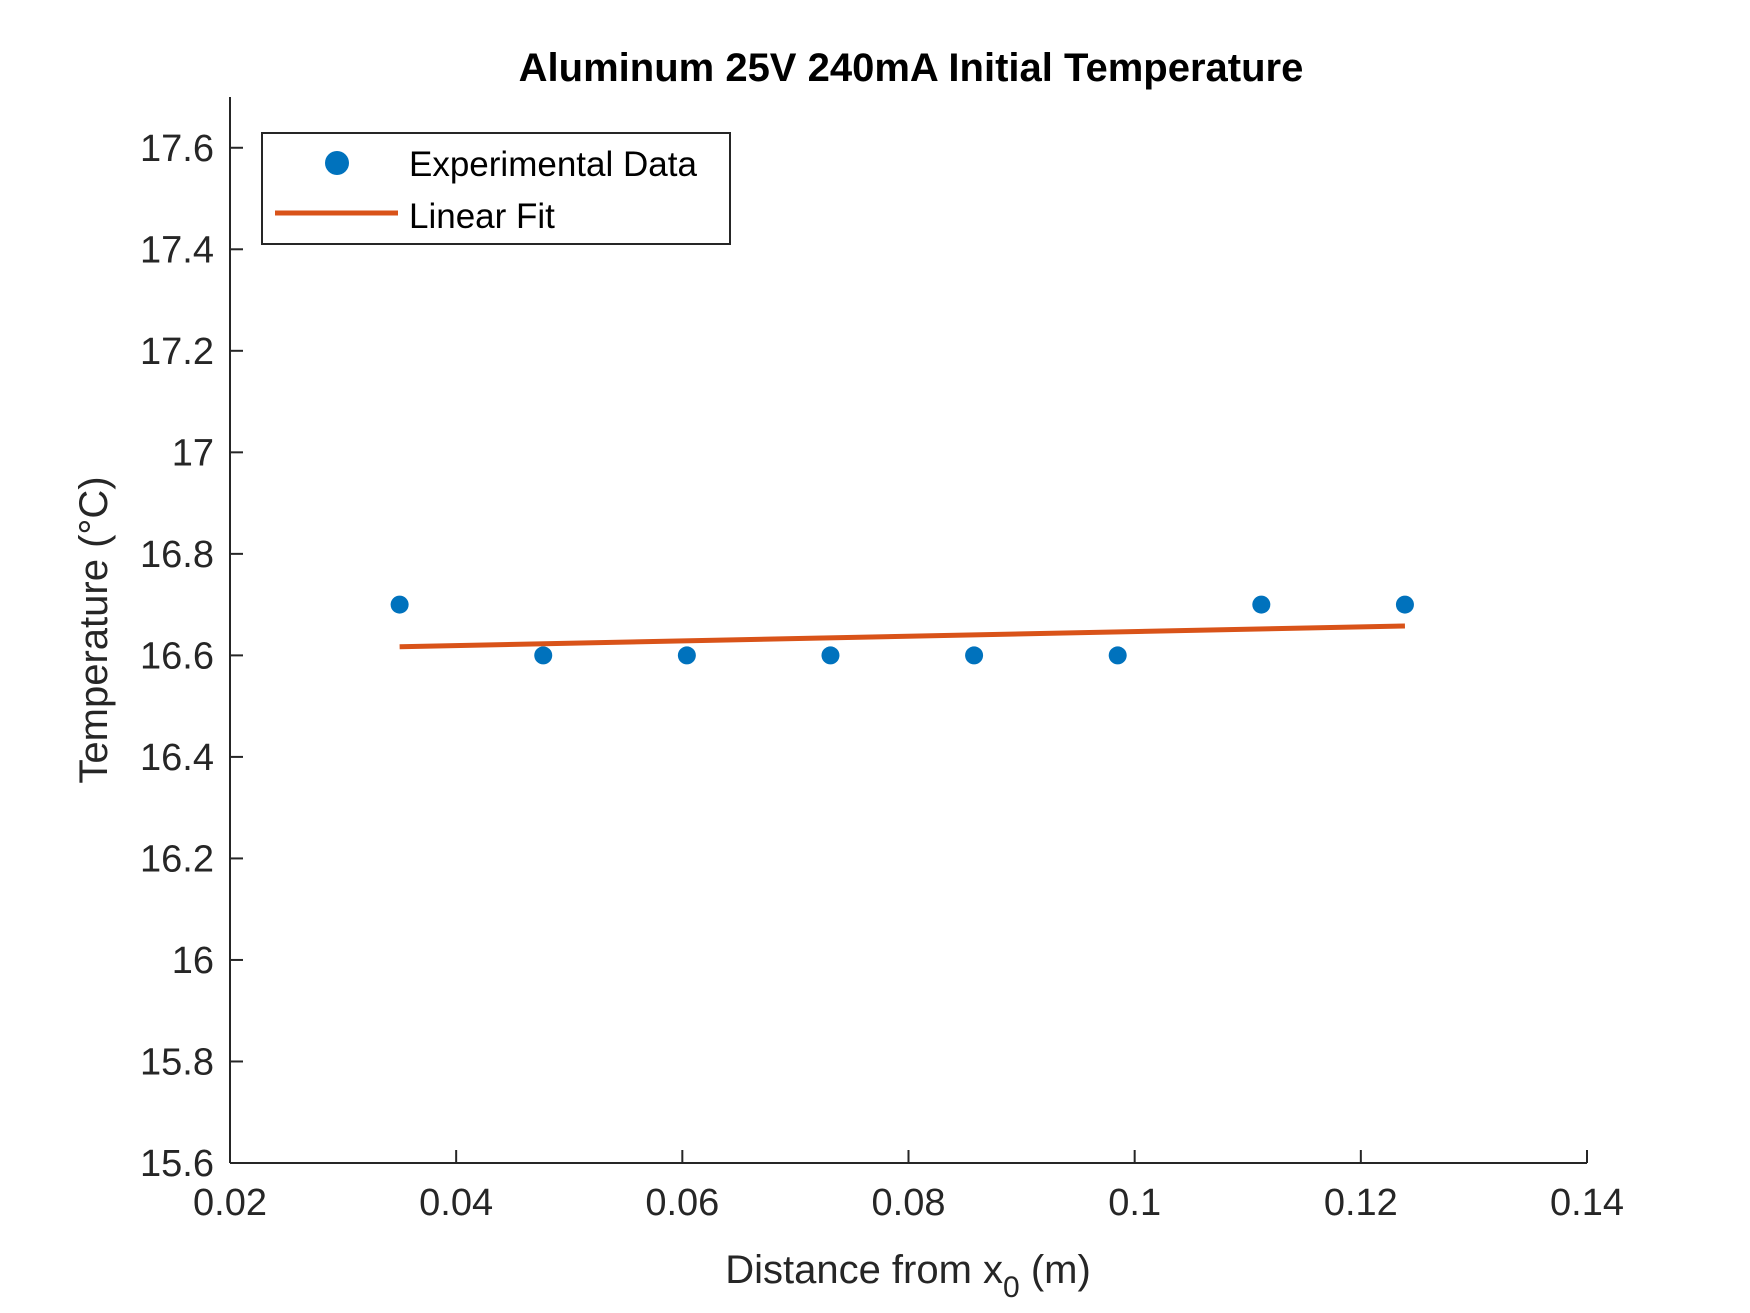 Image resolution: width=1750 pixels, height=1313 pixels. What do you see at coordinates (682, 1203) in the screenshot?
I see `x-tick-label: 0.06` at bounding box center [682, 1203].